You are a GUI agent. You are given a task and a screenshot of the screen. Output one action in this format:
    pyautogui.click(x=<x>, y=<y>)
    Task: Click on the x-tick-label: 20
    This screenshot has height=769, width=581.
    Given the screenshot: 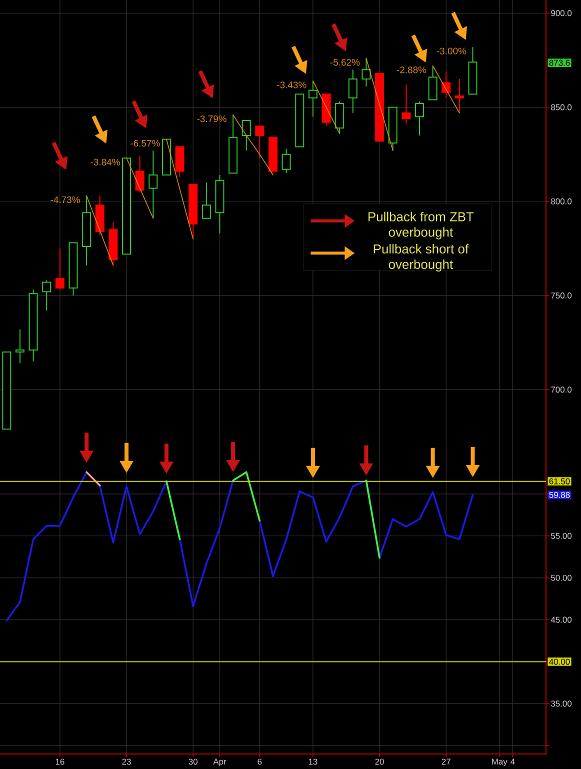 What is the action you would take?
    pyautogui.click(x=379, y=761)
    